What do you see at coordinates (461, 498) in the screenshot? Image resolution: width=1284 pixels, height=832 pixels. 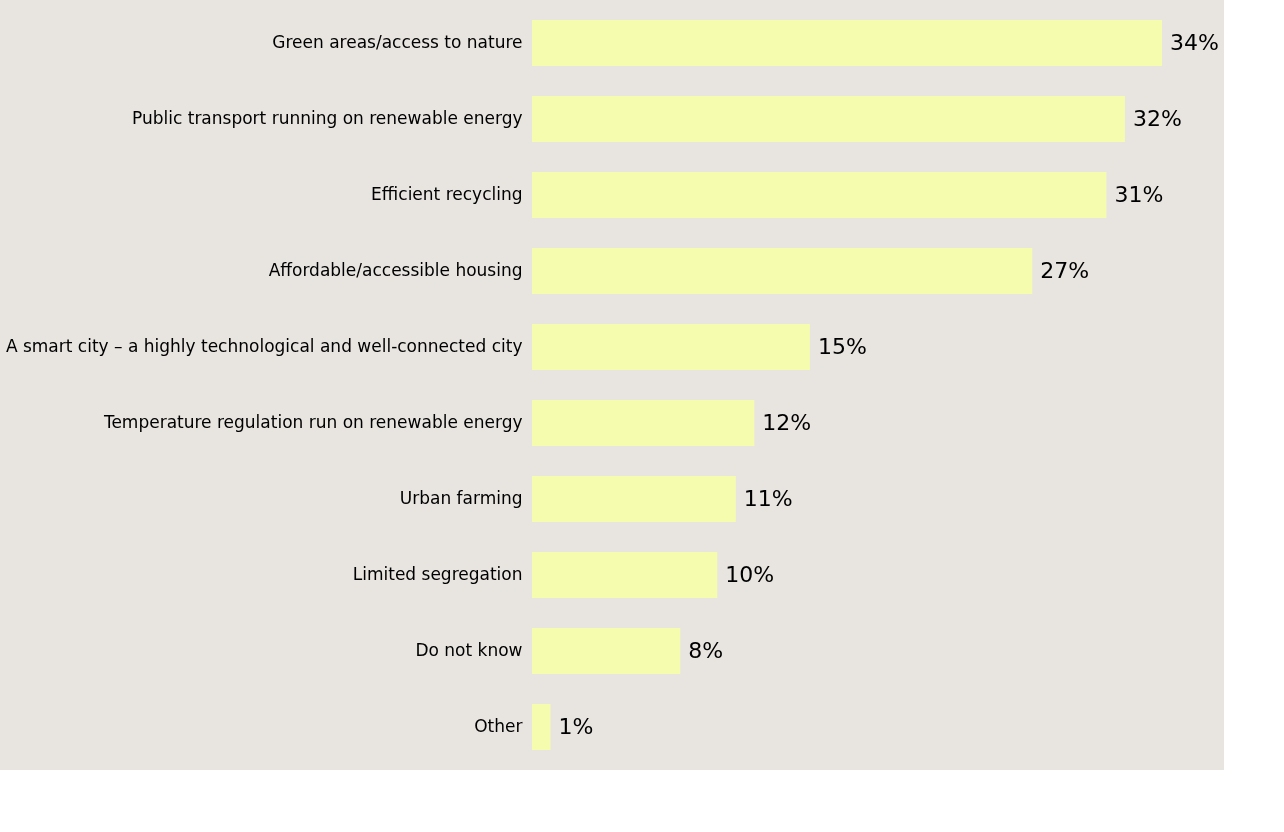 I see `y-tick-label: Urban farming` at bounding box center [461, 498].